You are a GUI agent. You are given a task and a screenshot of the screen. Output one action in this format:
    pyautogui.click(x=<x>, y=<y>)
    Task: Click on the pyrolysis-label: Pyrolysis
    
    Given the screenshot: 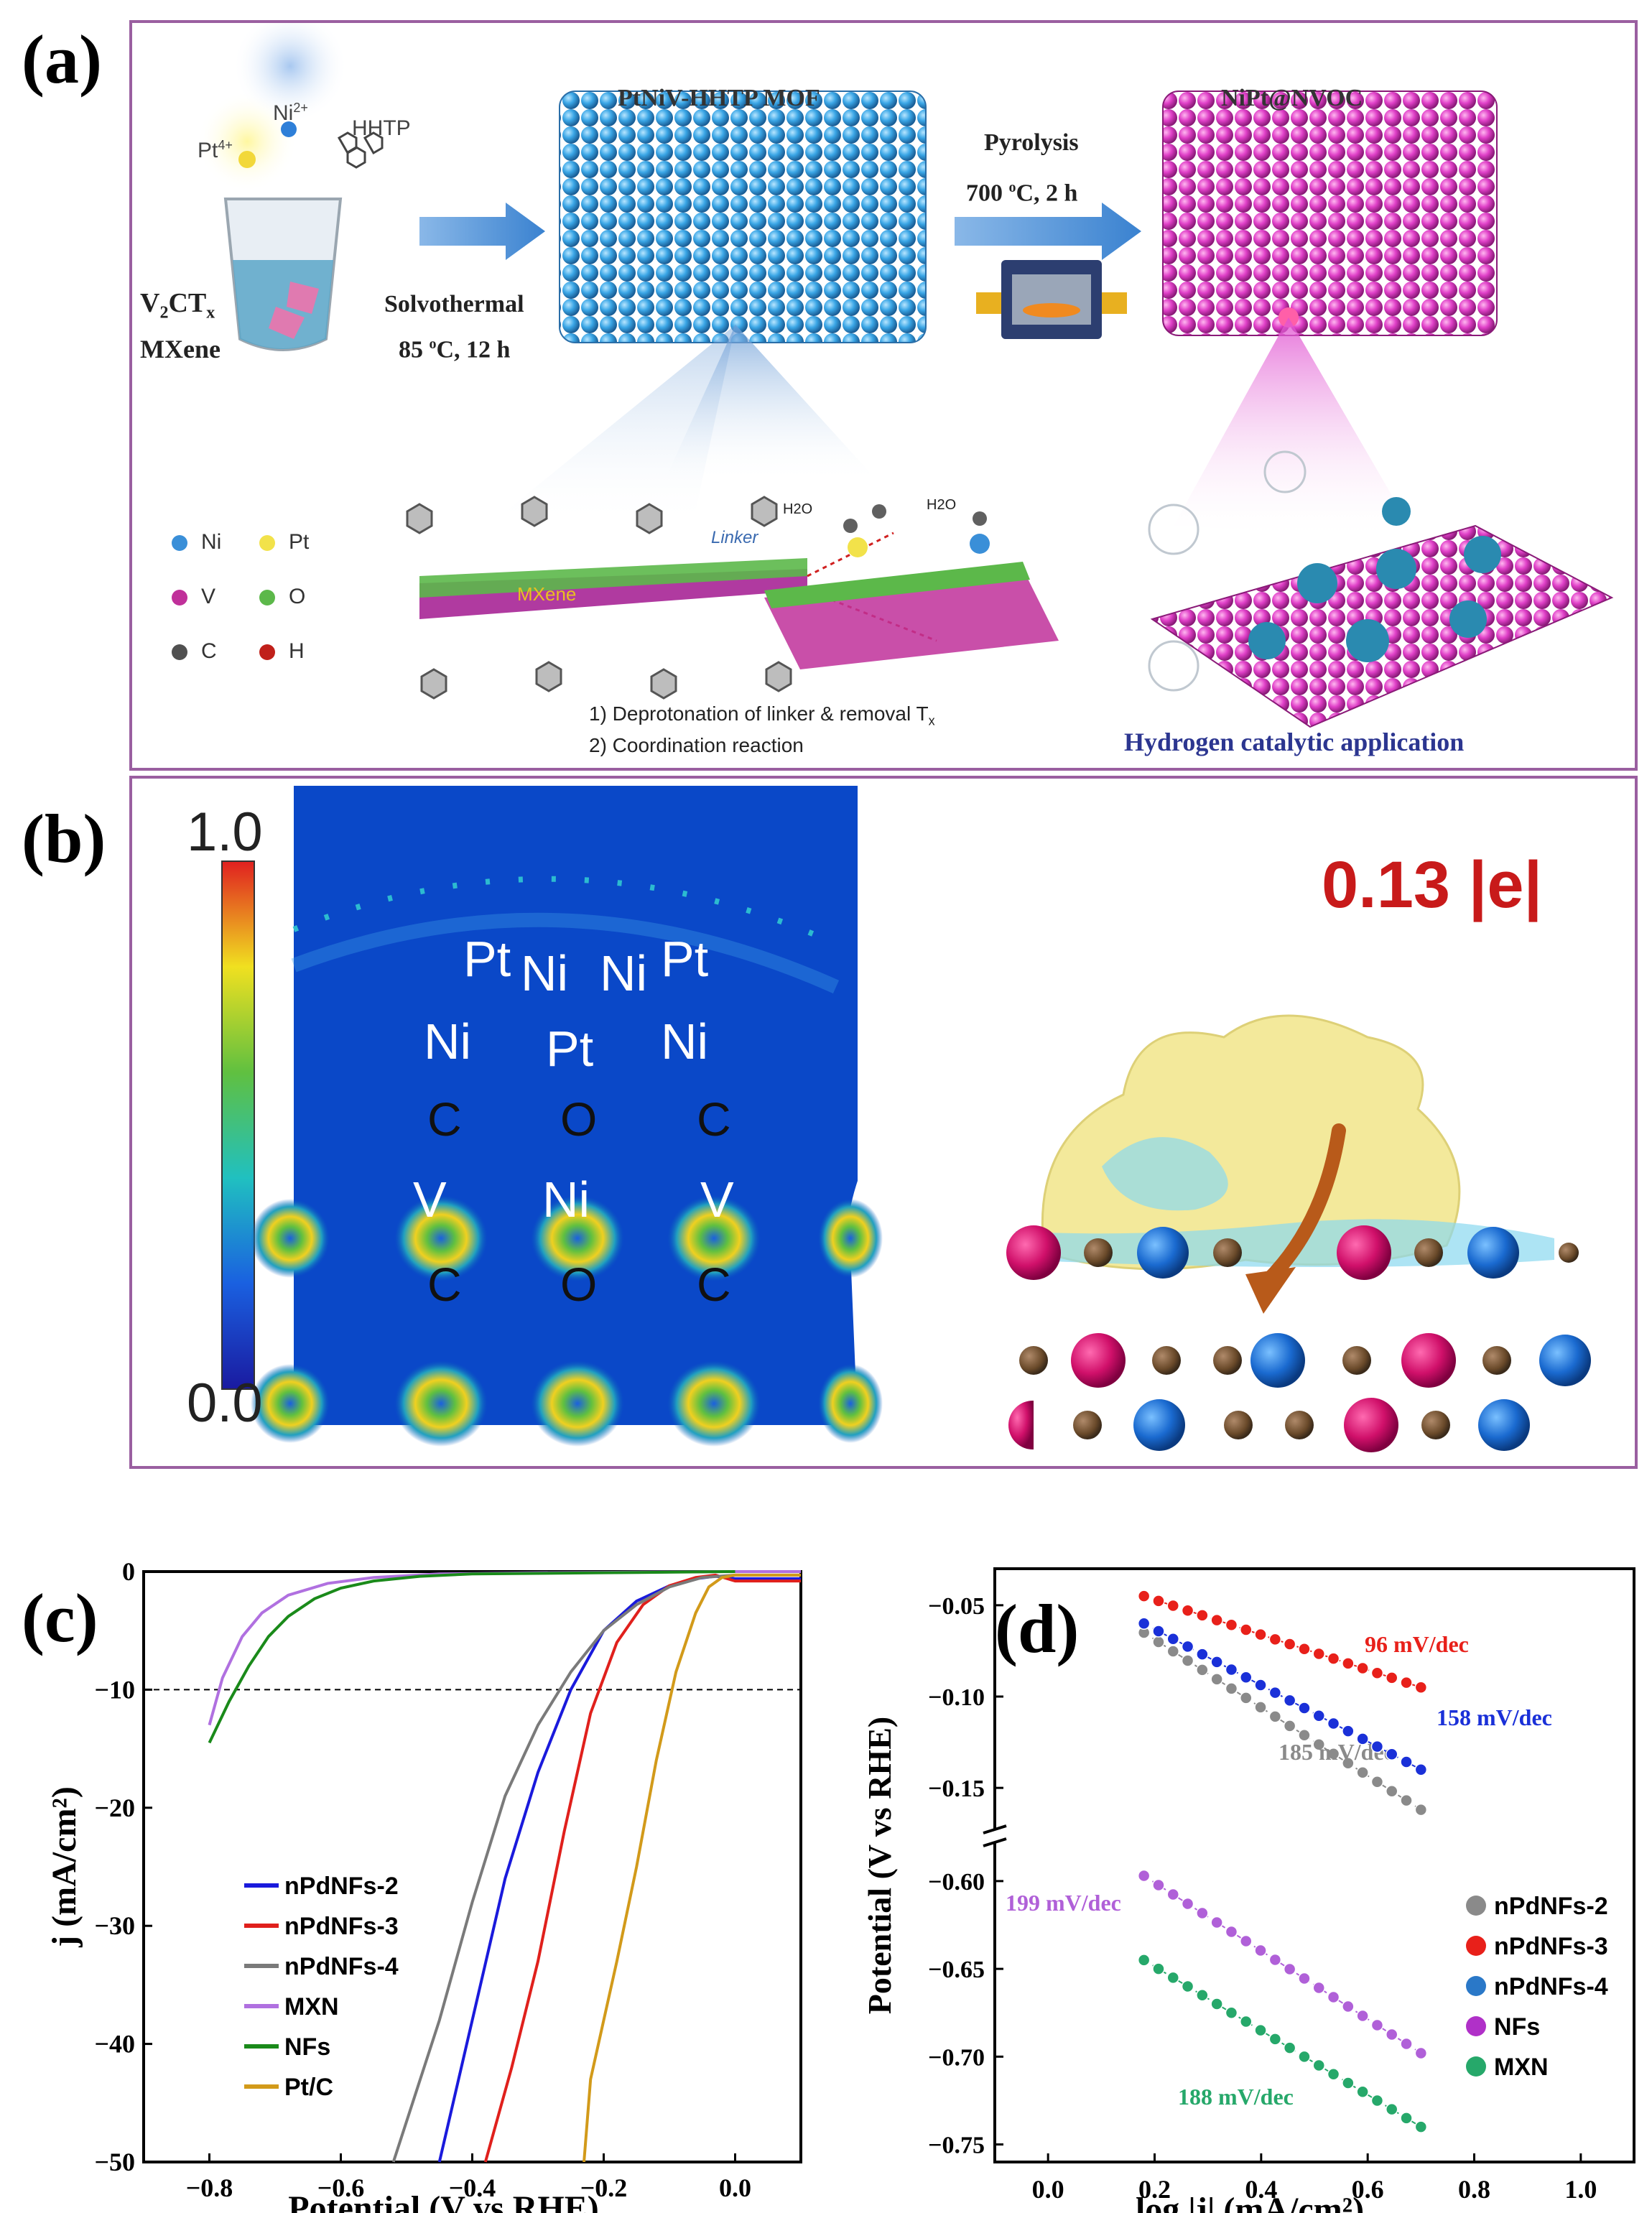 What is the action you would take?
    pyautogui.click(x=1032, y=142)
    